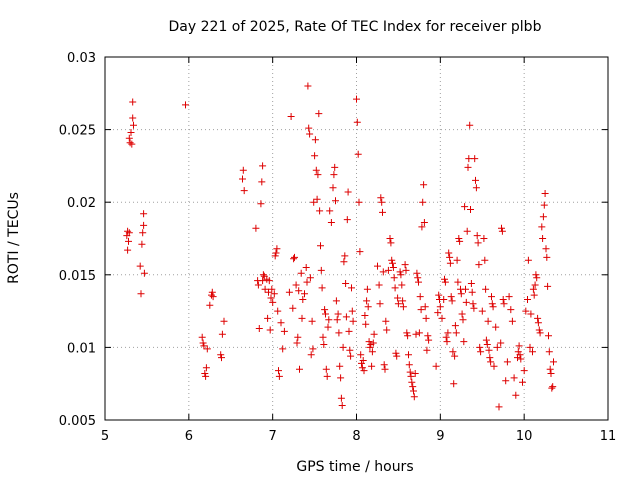 The width and height of the screenshot is (640, 480). I want to click on y-axis-label: ROTI / TECUs, so click(14, 238).